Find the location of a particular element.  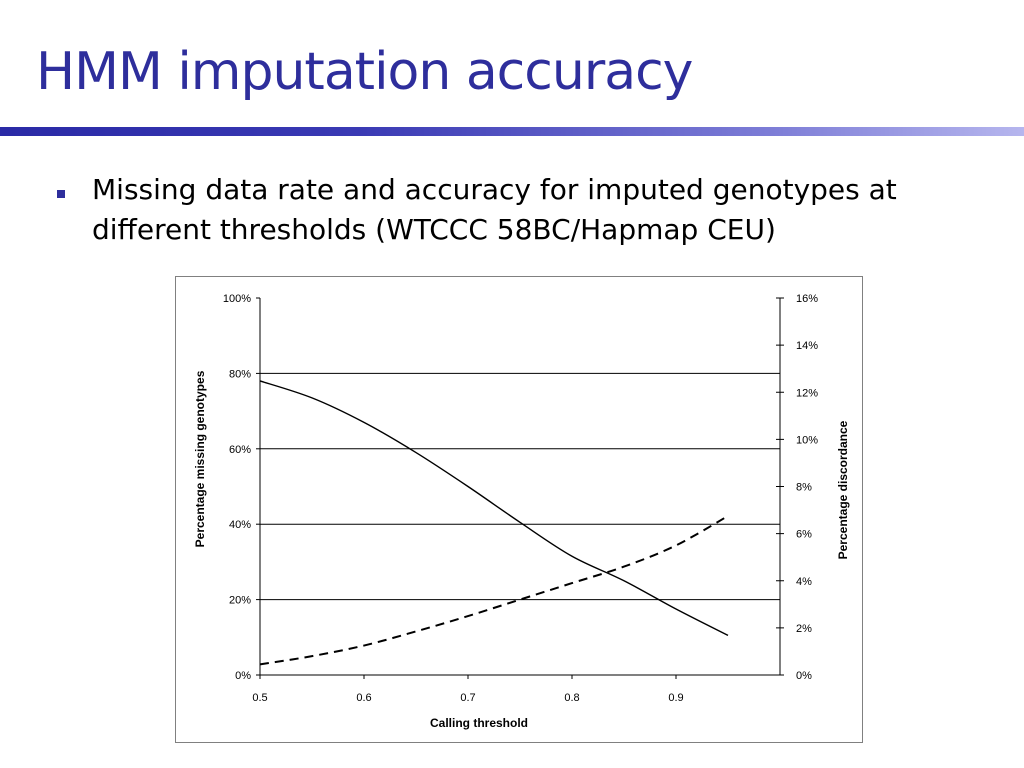

x-tick-label: 0.9 is located at coordinates (675, 698).